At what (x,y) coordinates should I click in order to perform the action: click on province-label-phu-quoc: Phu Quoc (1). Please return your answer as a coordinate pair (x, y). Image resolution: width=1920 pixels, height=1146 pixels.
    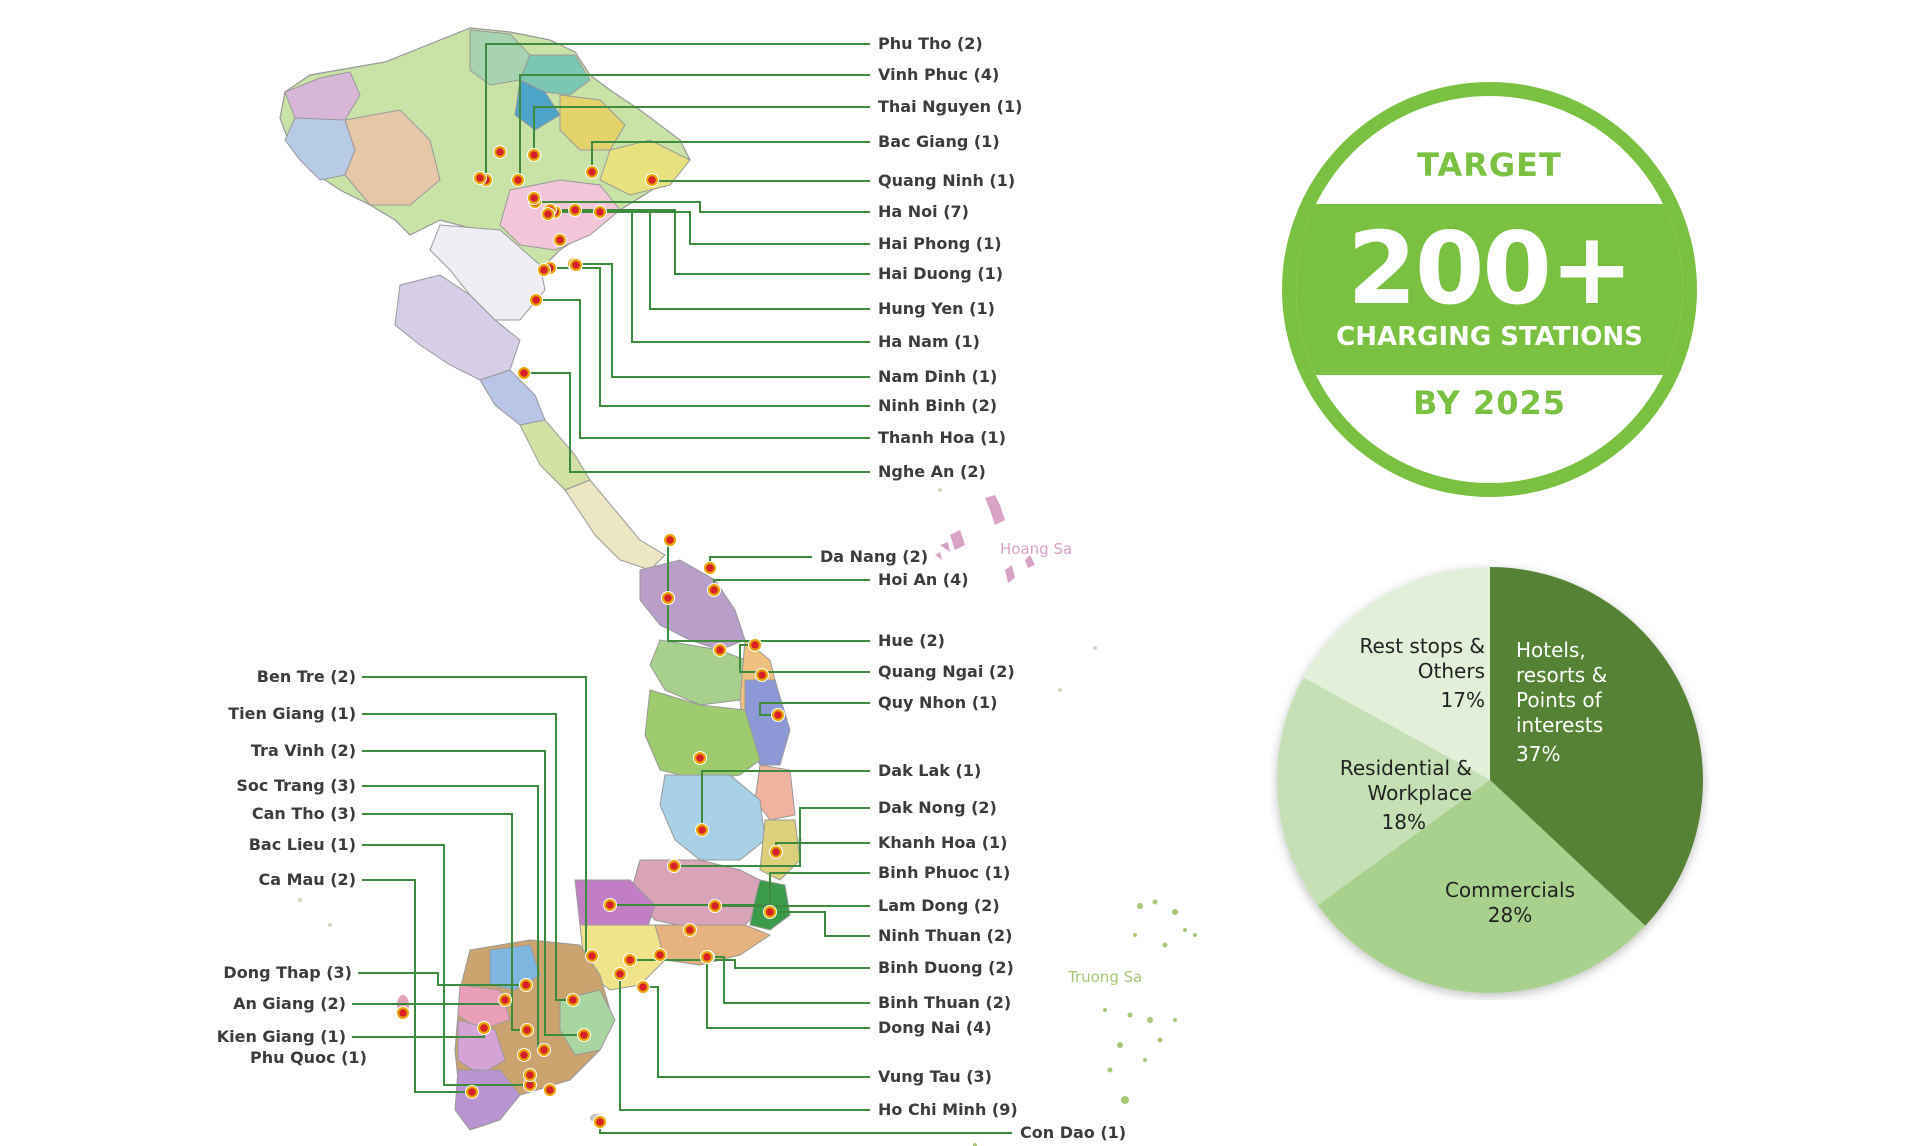
    Looking at the image, I should click on (308, 1057).